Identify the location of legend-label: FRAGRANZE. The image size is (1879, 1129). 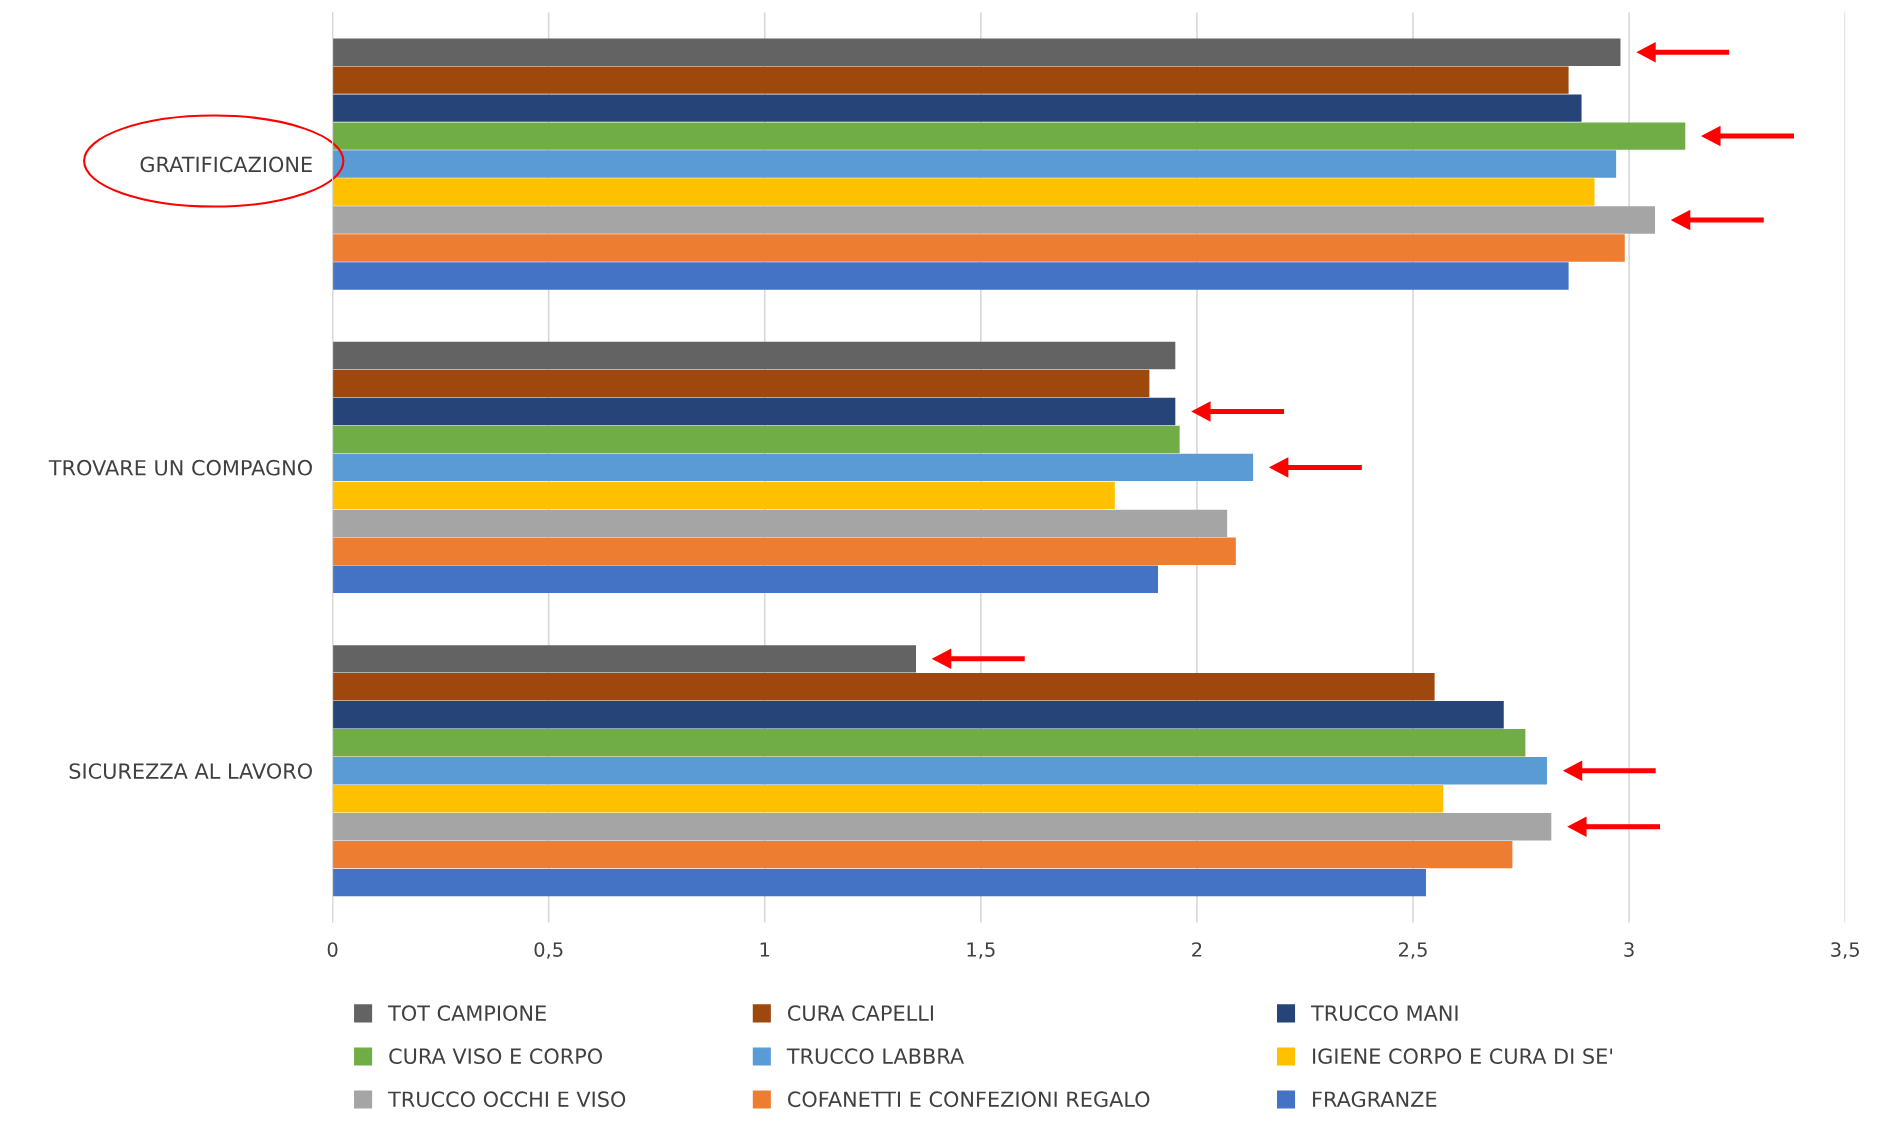
(1375, 1099).